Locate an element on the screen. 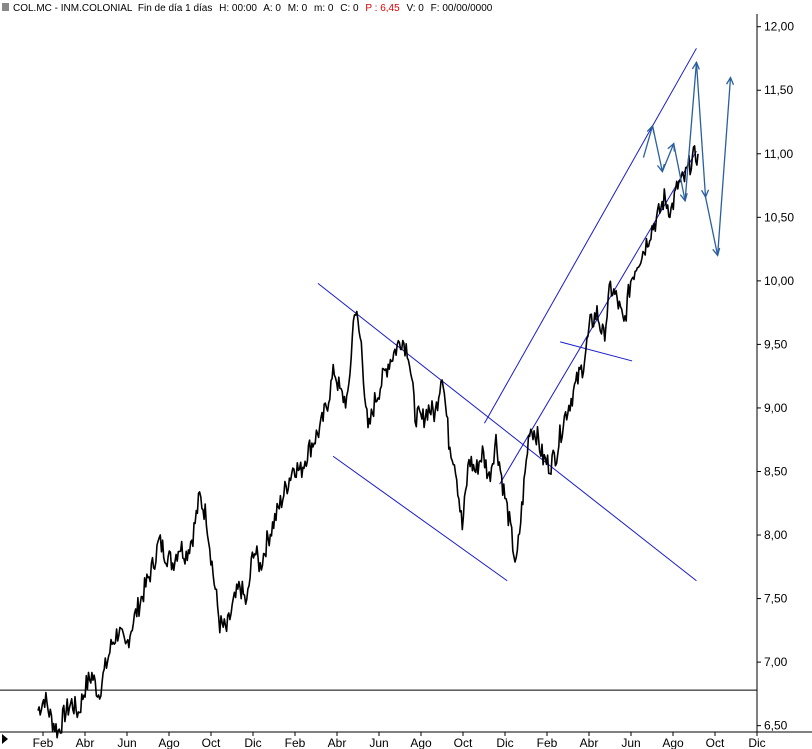 The height and width of the screenshot is (749, 812). projection-arrows is located at coordinates (688, 158).